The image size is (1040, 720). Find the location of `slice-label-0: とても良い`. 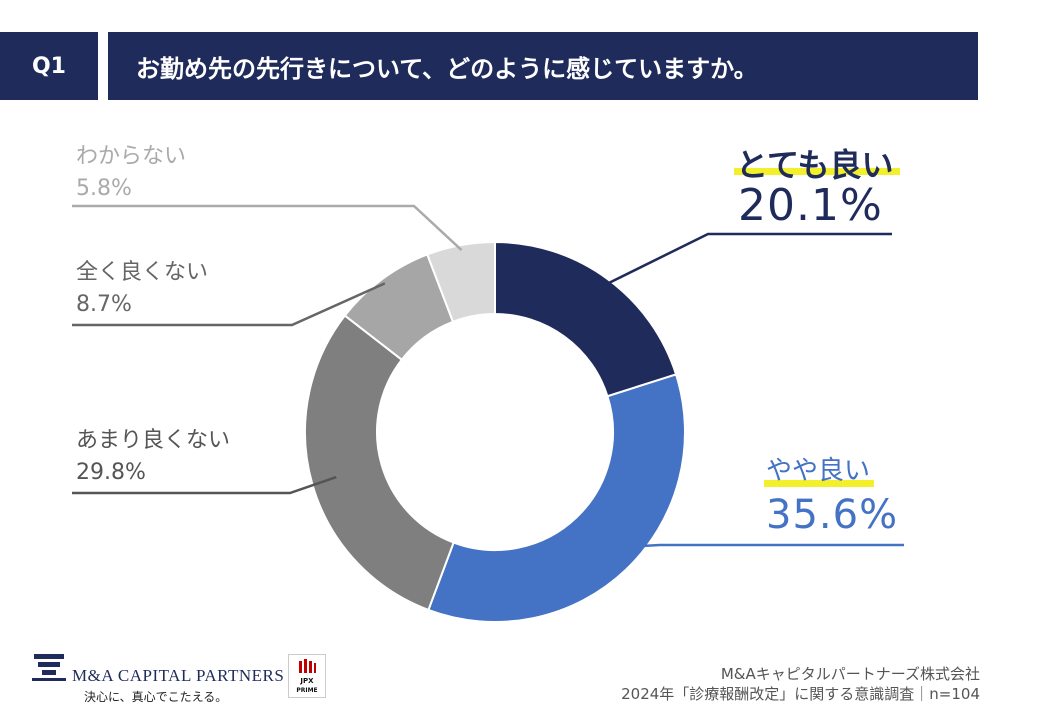

slice-label-0: とても良い is located at coordinates (815, 165).